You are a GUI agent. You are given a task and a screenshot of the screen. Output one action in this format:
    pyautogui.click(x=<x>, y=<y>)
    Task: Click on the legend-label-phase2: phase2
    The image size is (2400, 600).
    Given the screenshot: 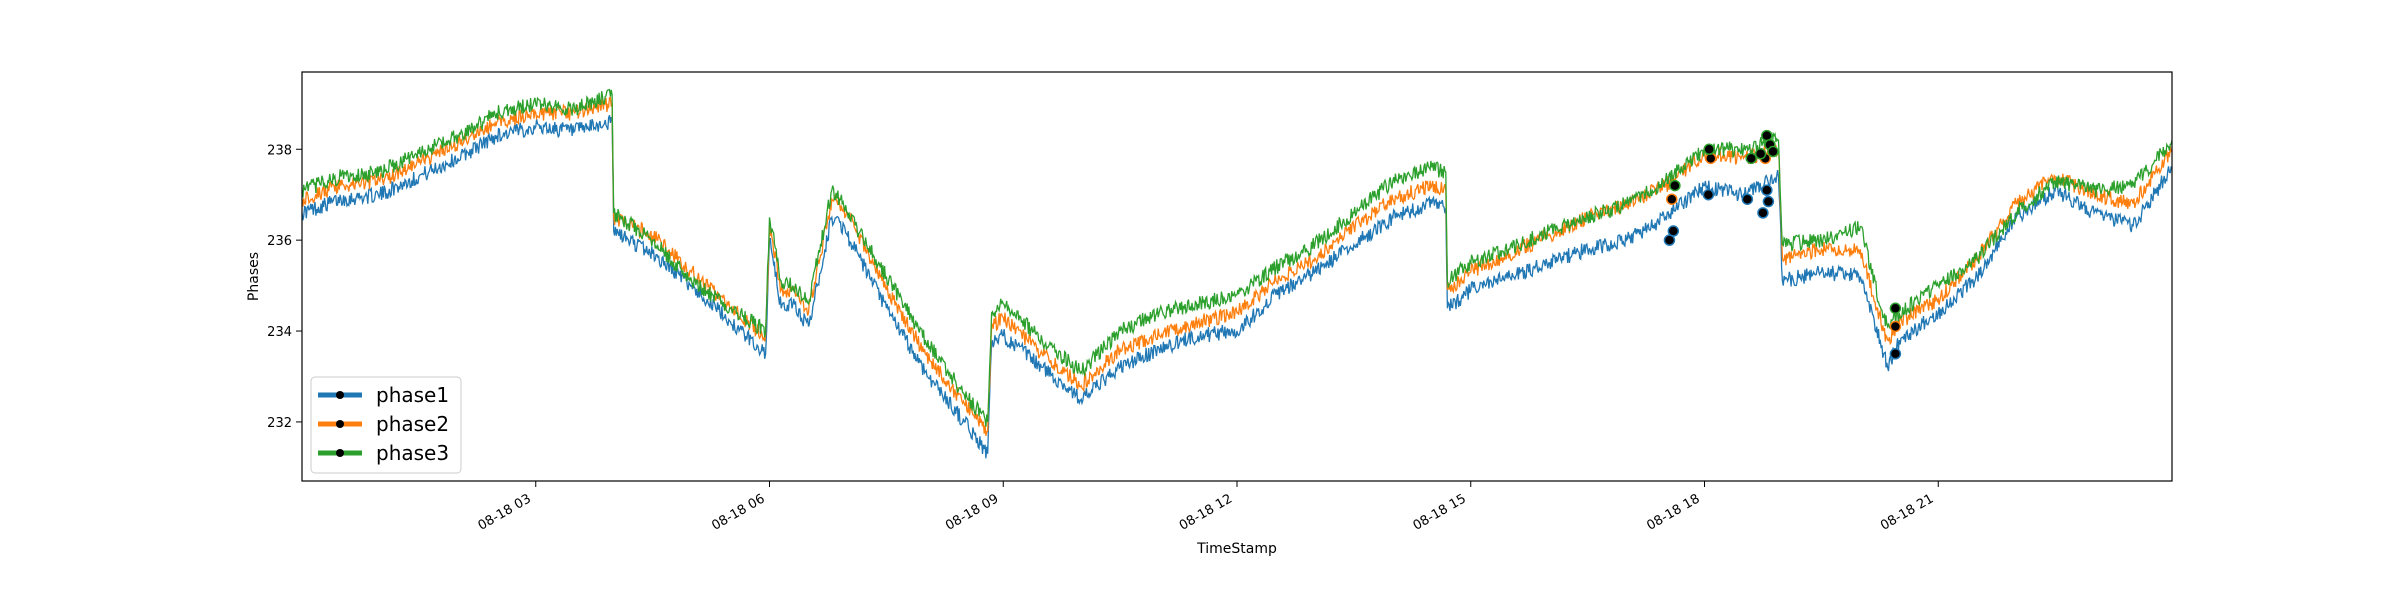 What is the action you would take?
    pyautogui.click(x=412, y=424)
    